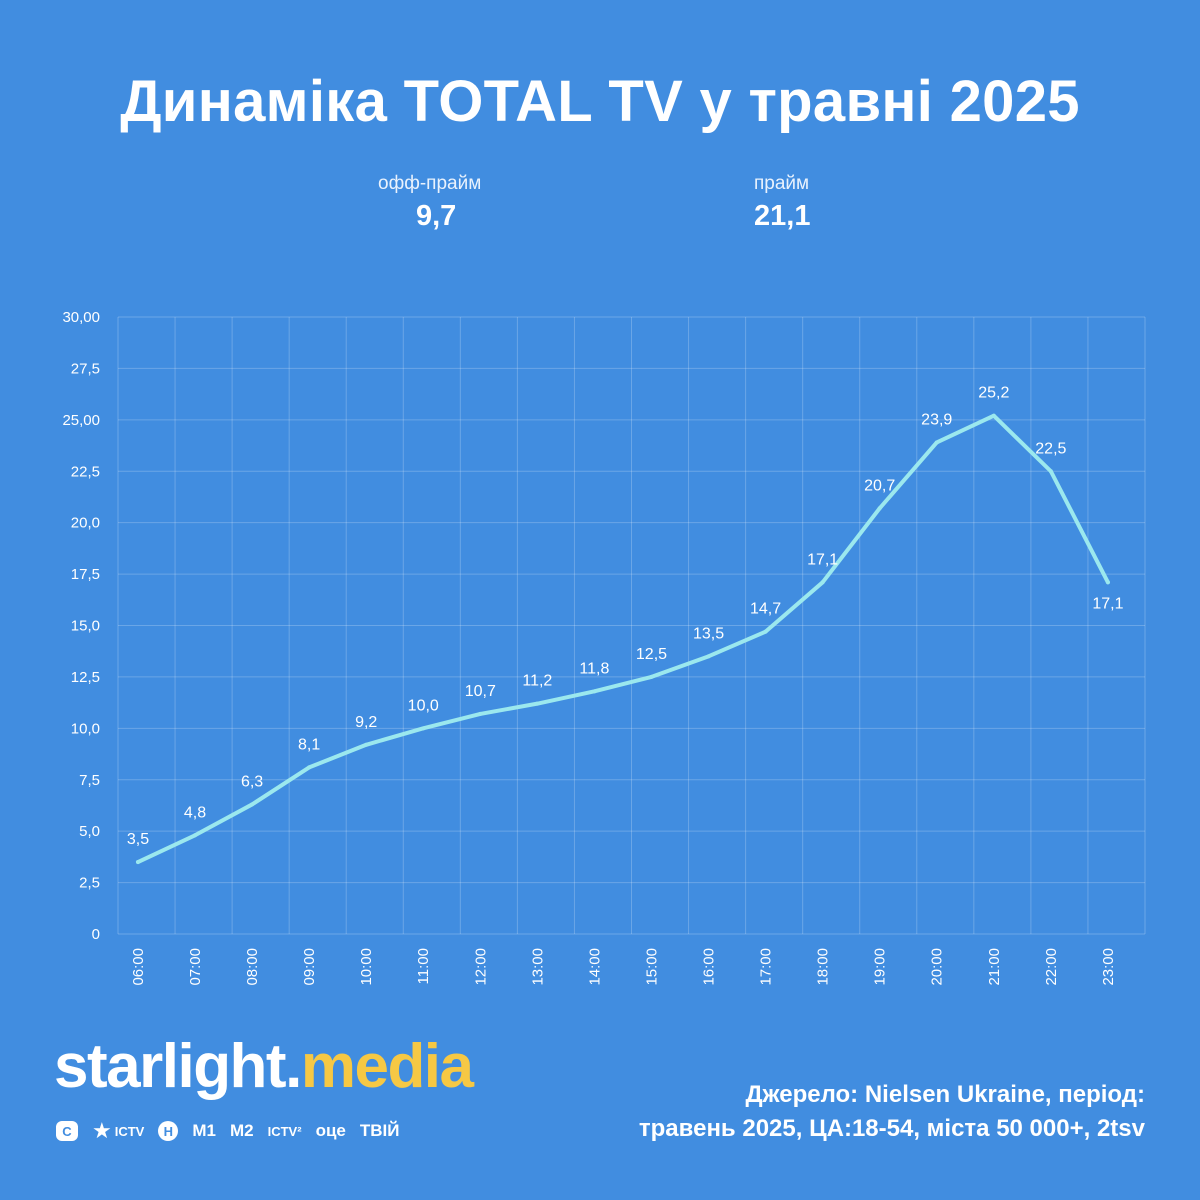 The height and width of the screenshot is (1200, 1200). Describe the element at coordinates (994, 967) in the screenshot. I see `x-tick-label: 21:00` at that location.